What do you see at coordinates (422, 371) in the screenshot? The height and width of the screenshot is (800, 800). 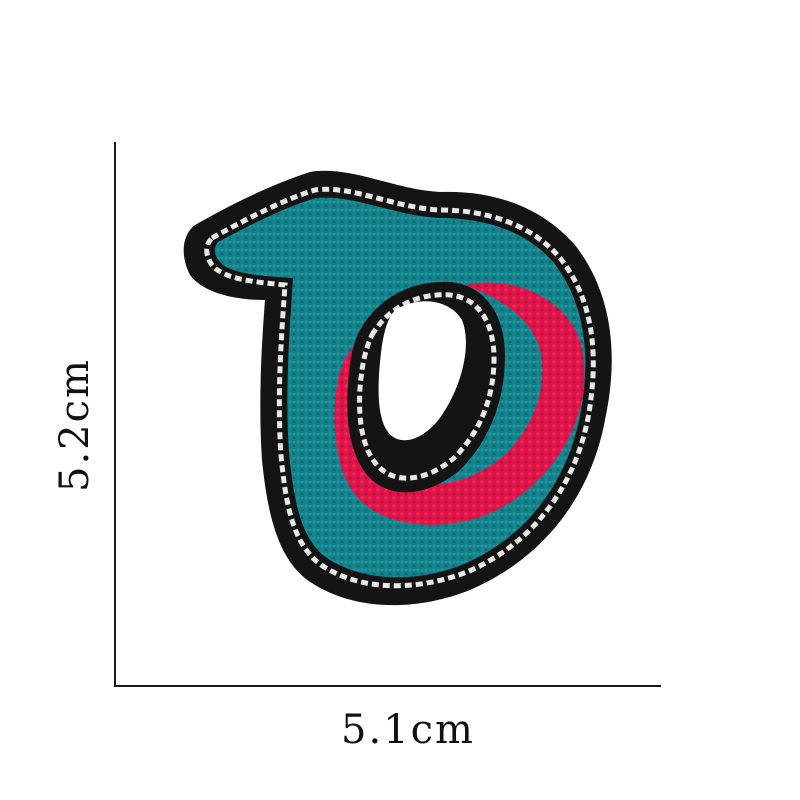 I see `letter-hole` at bounding box center [422, 371].